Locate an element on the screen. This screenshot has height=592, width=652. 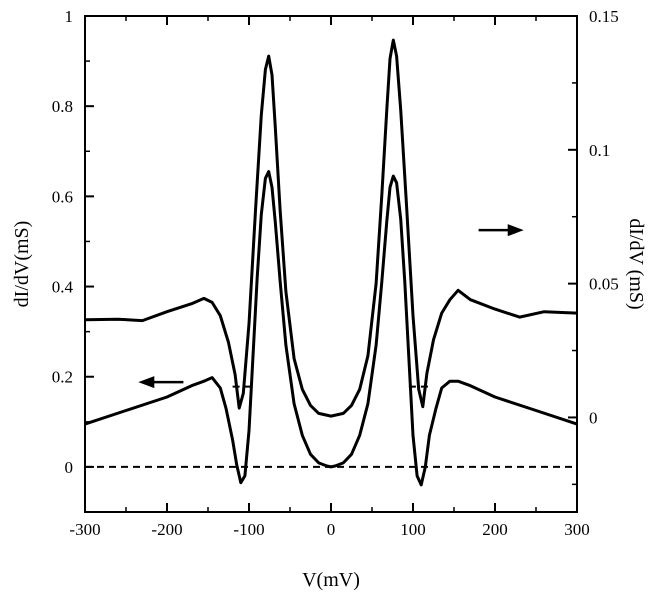
arrow-left-head is located at coordinates (146, 382).